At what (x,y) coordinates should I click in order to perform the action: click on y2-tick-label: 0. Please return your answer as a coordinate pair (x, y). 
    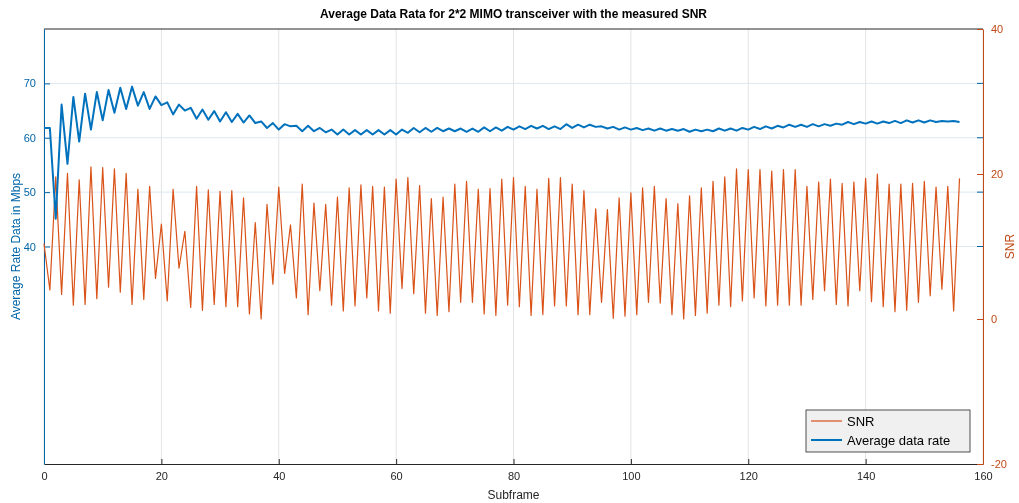
    Looking at the image, I should click on (994, 319).